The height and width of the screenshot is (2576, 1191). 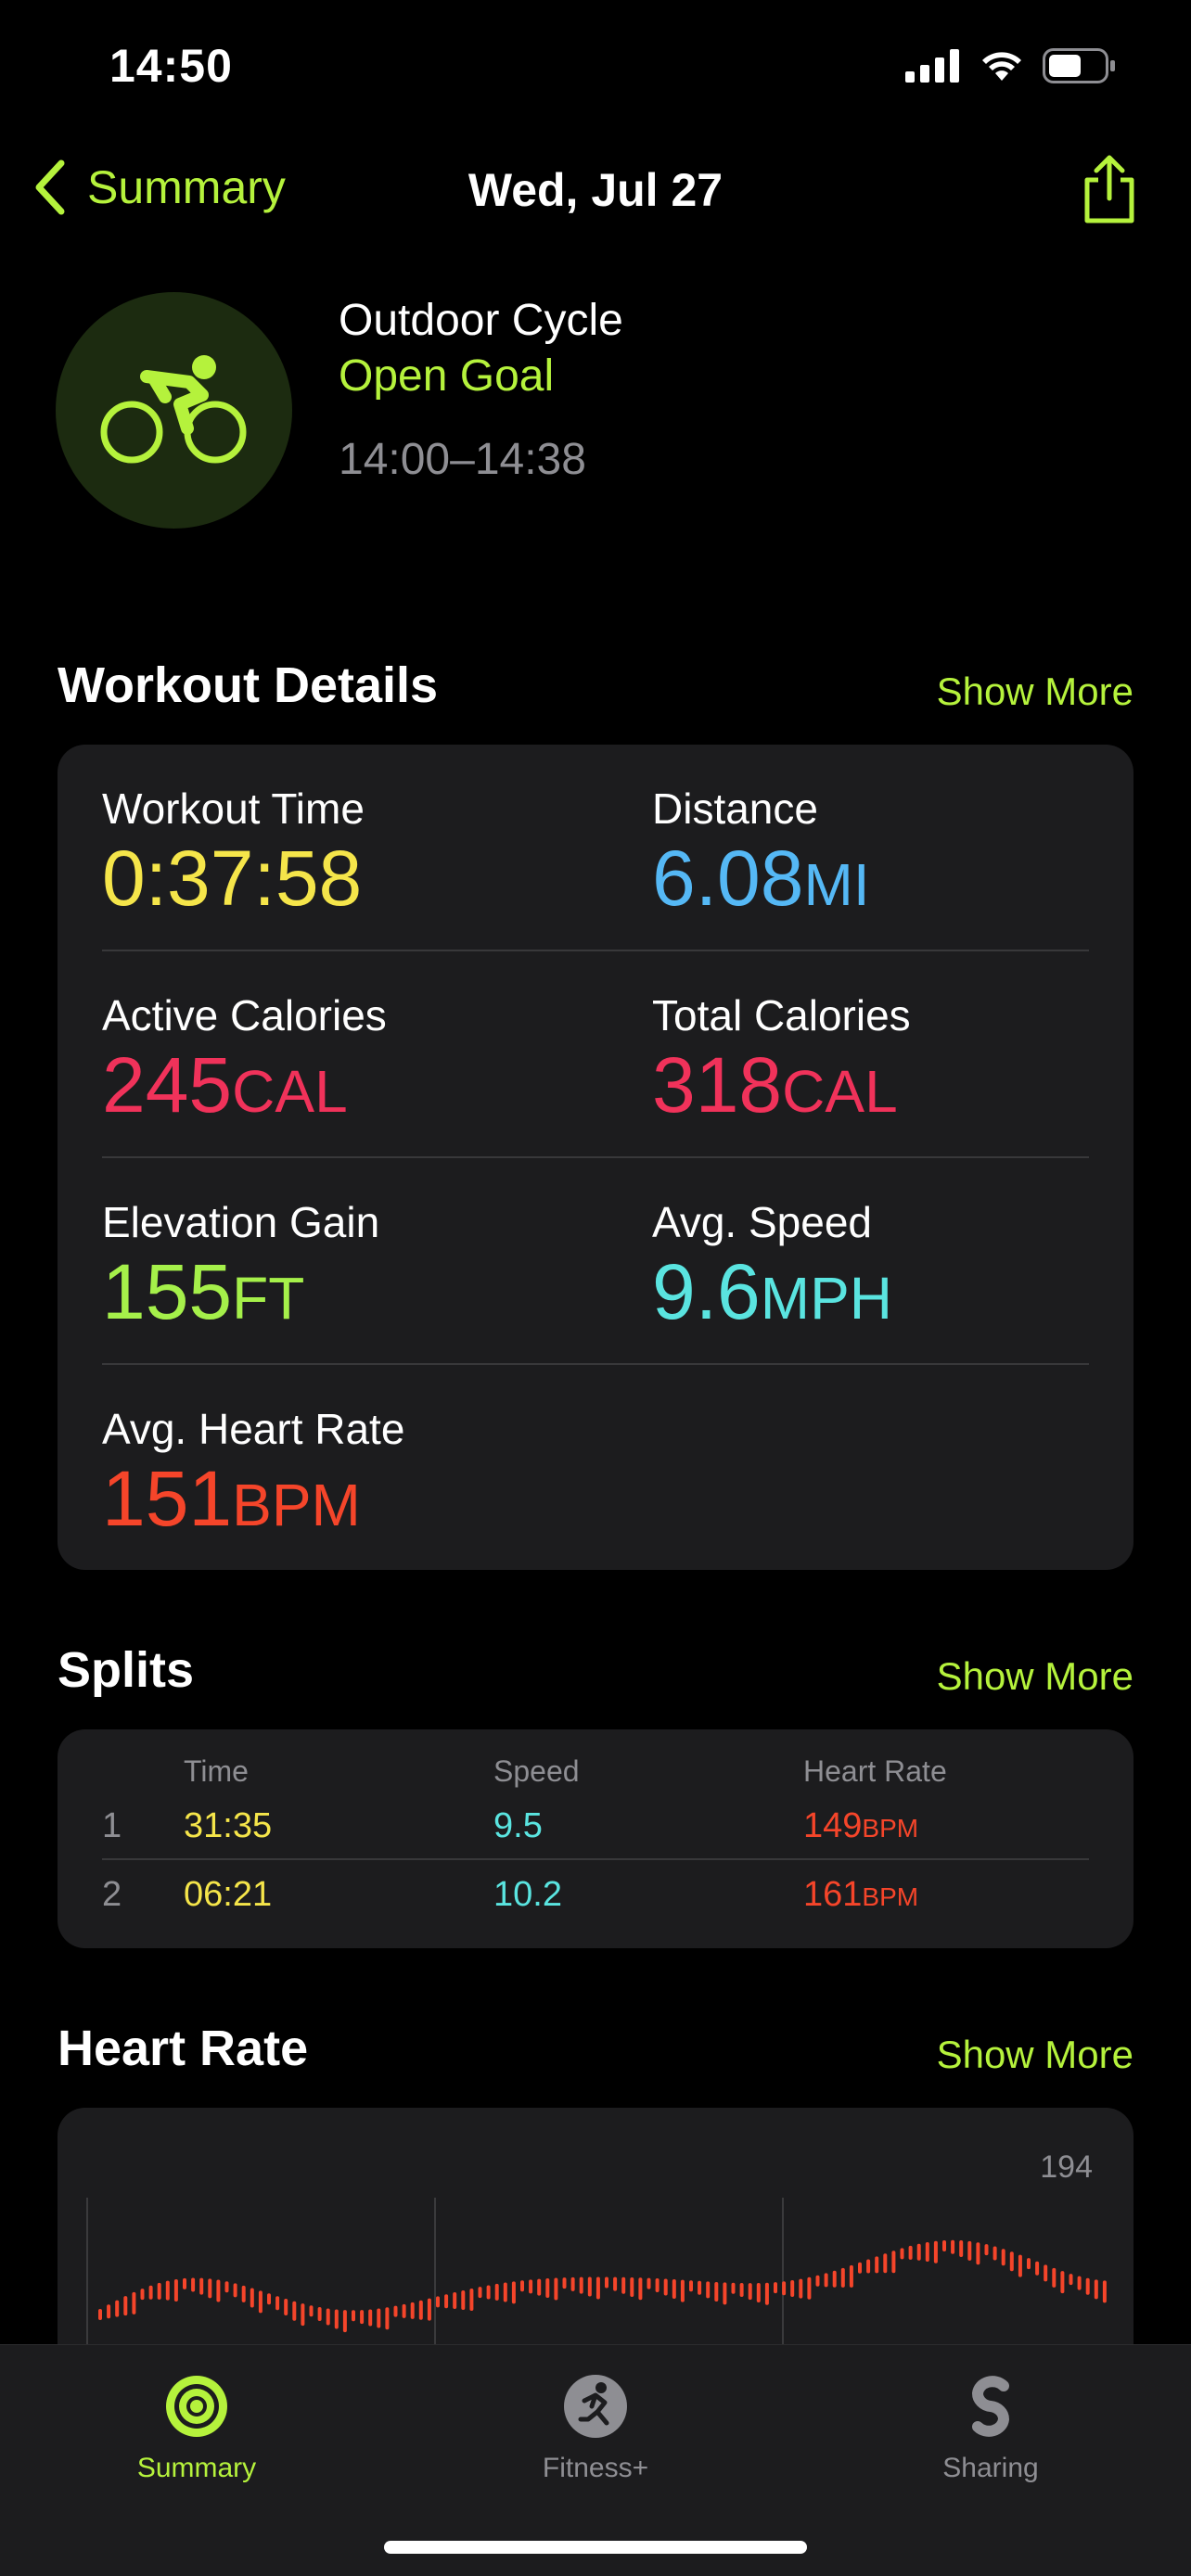 I want to click on heart-rate-show-more: Show More, so click(x=1034, y=2054).